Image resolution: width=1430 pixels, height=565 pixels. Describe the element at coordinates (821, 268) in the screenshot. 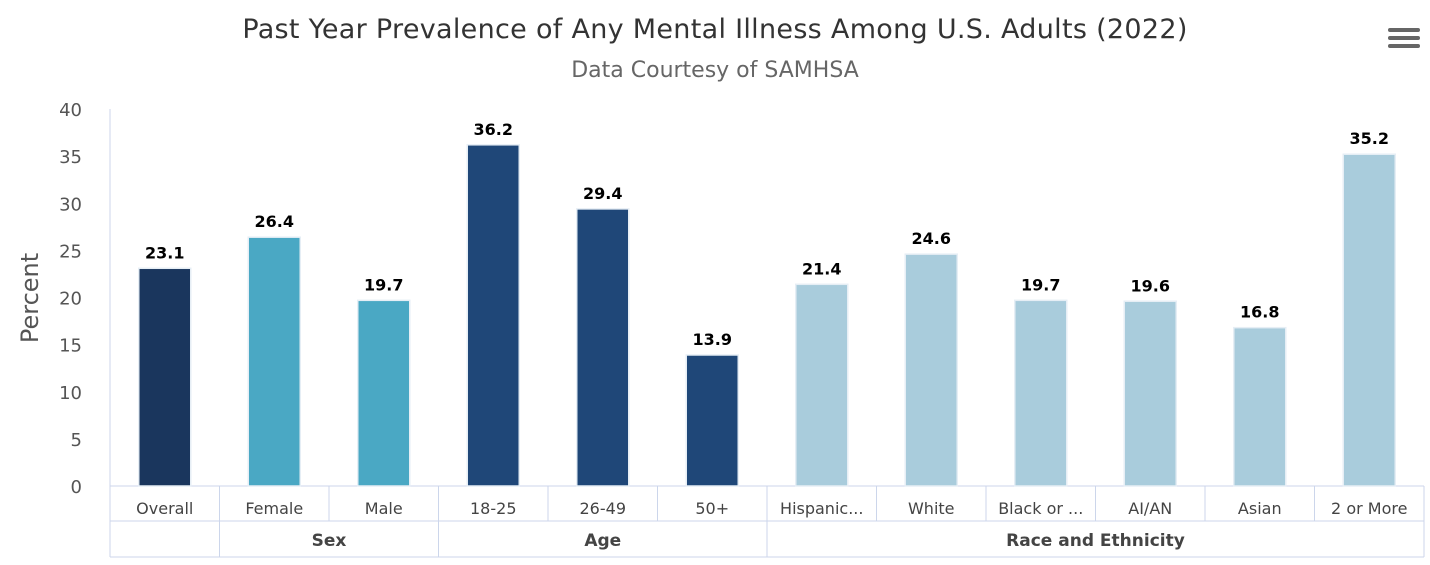

I see `data-label: 21.4` at that location.